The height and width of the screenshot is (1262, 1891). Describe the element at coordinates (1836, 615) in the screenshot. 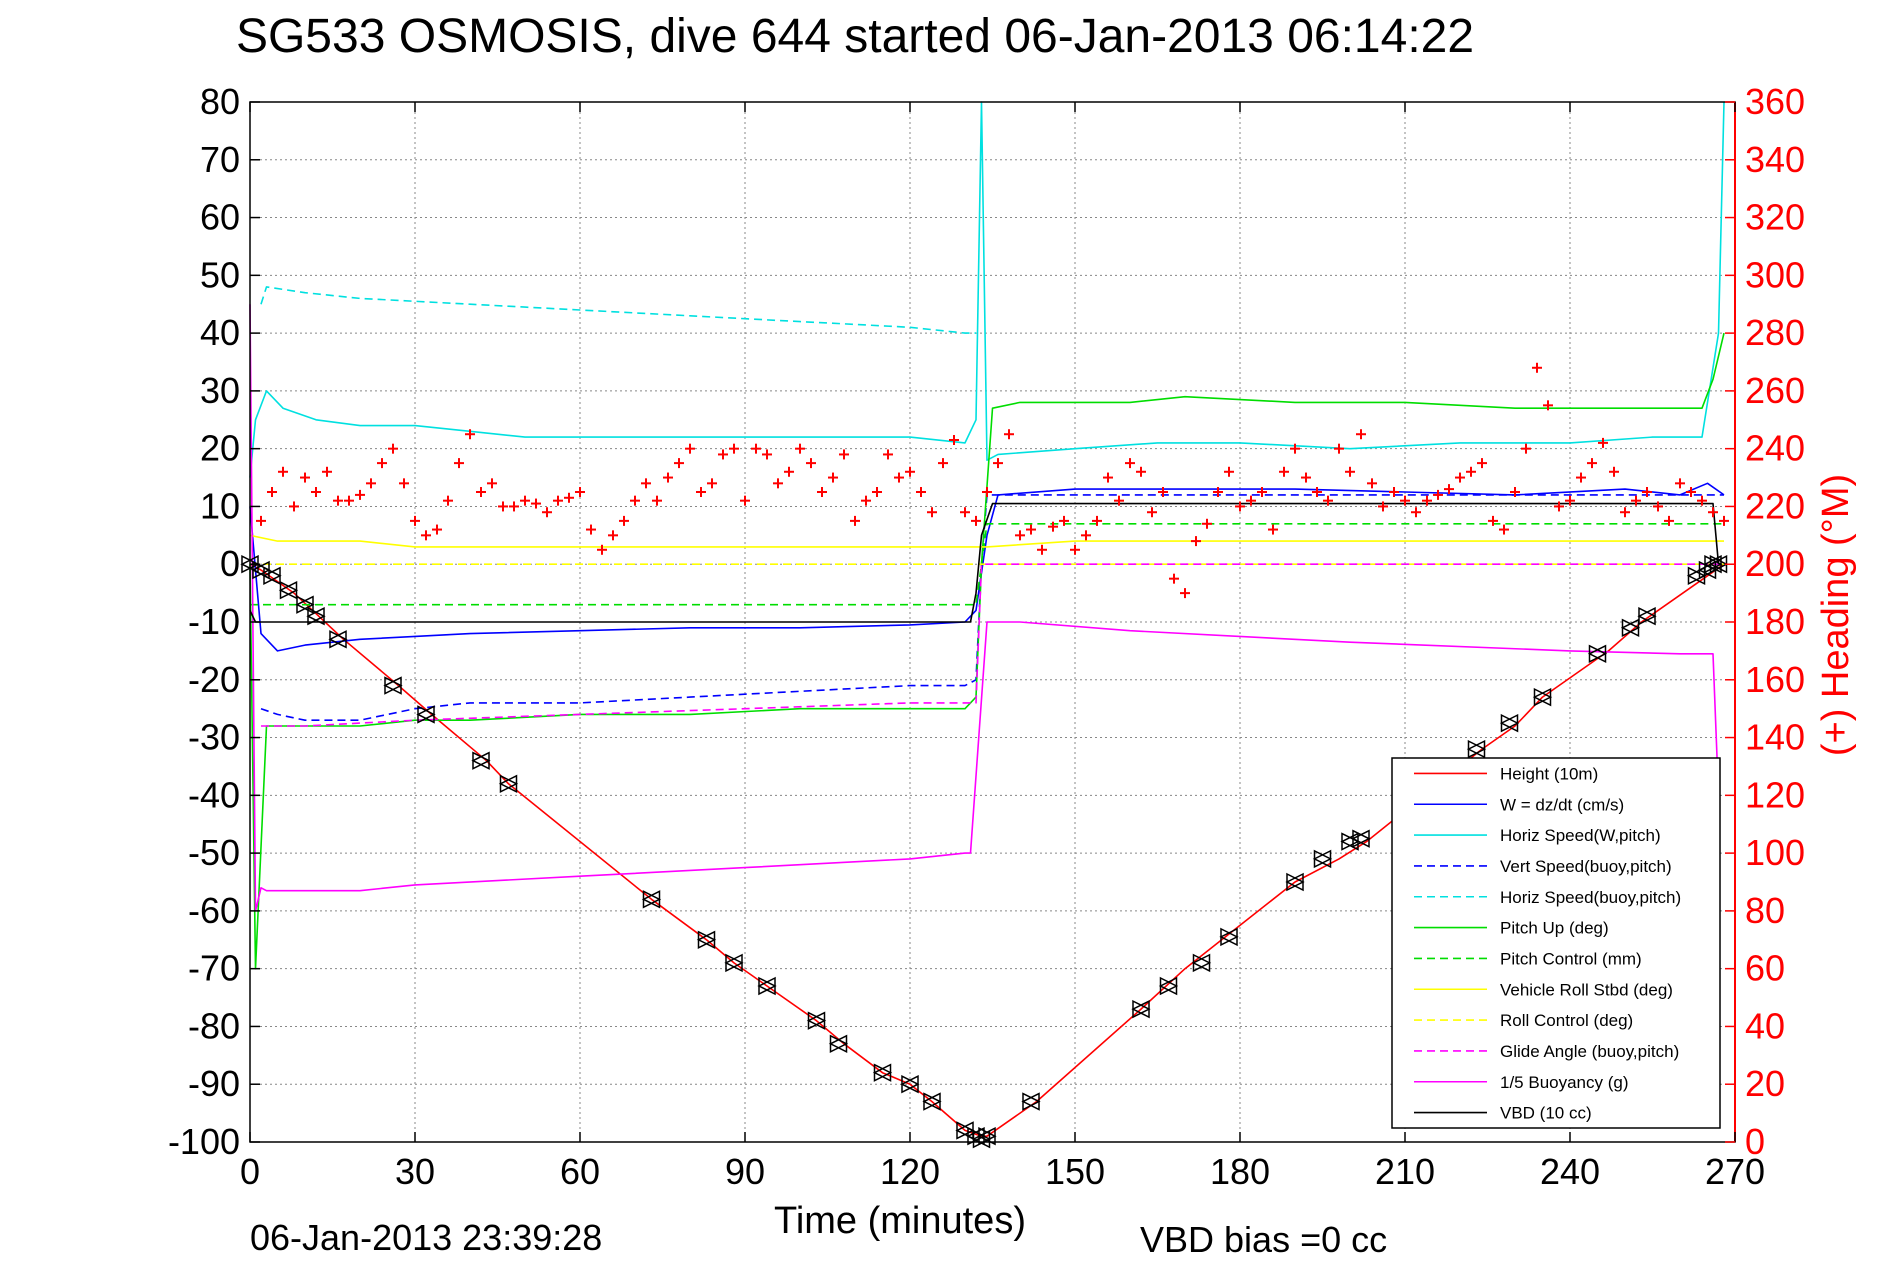

I see `y-axis-right-label: (+) Heading (°M)` at that location.